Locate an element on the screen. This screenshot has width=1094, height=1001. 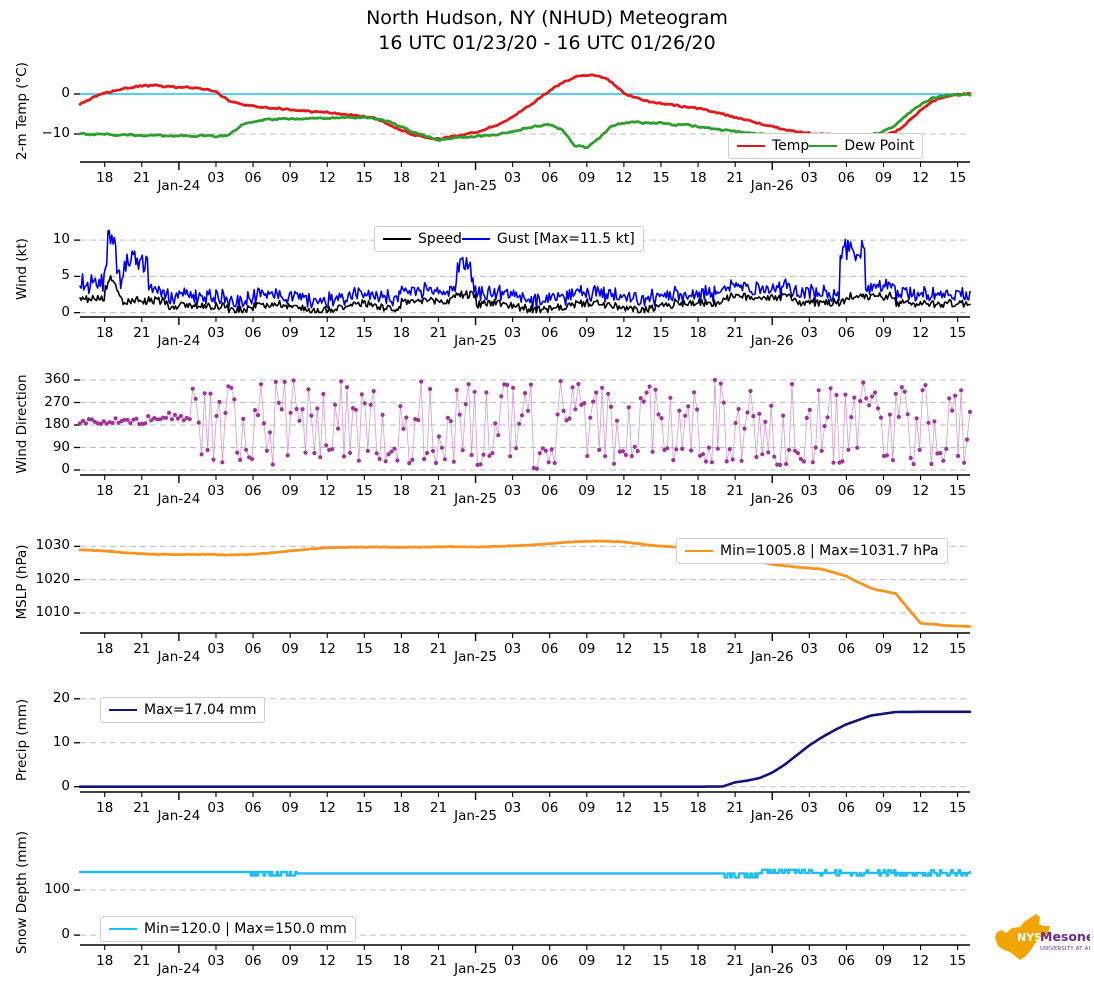
y-tick-label: 270 is located at coordinates (57, 401).